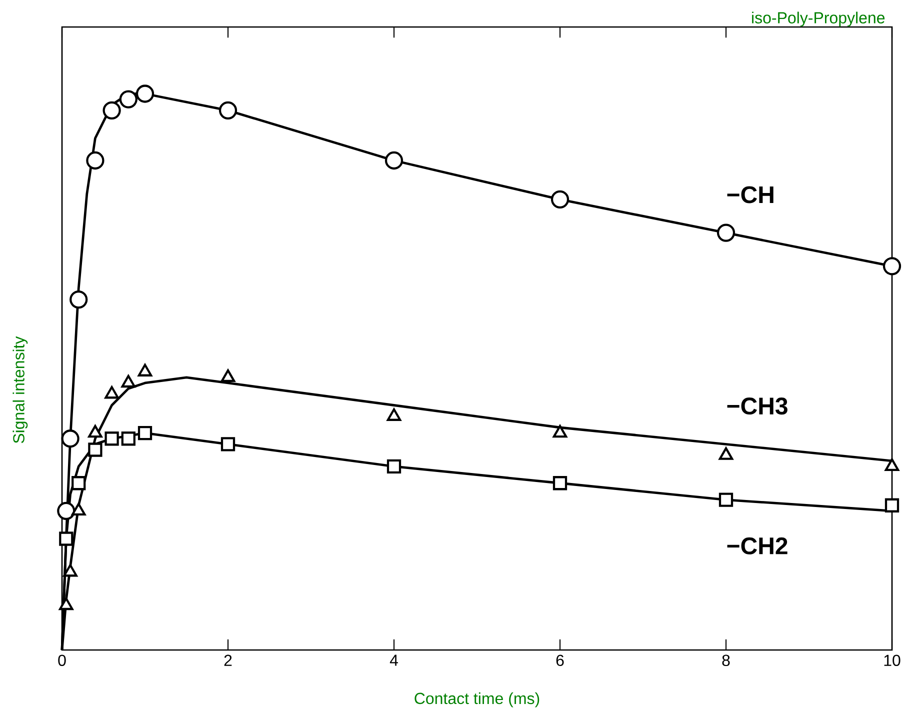  What do you see at coordinates (560, 660) in the screenshot?
I see `x-tick-label: 6` at bounding box center [560, 660].